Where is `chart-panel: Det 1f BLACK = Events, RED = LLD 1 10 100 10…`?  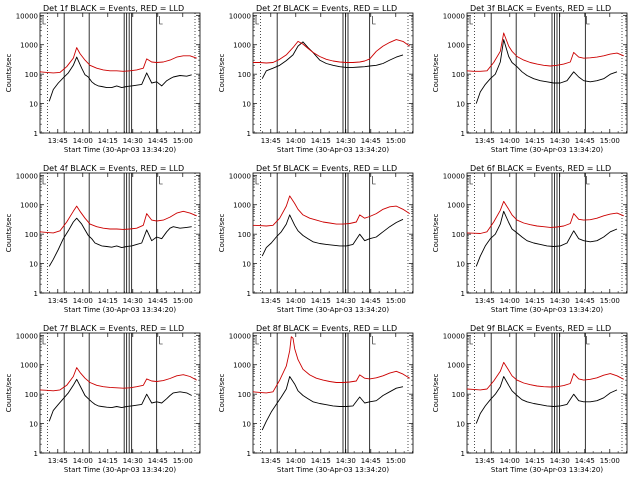
chart-panel: Det 1f BLACK = Events, RED = LLD 1 10 100 10… is located at coordinates (103, 79).